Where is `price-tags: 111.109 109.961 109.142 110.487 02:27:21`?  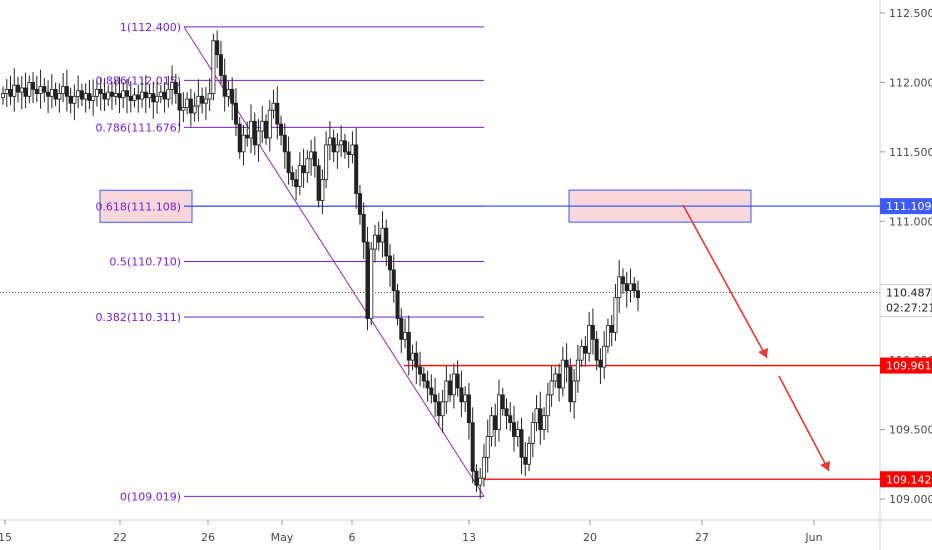
price-tags: 111.109 109.961 109.142 110.487 02:27:21 is located at coordinates (905, 343).